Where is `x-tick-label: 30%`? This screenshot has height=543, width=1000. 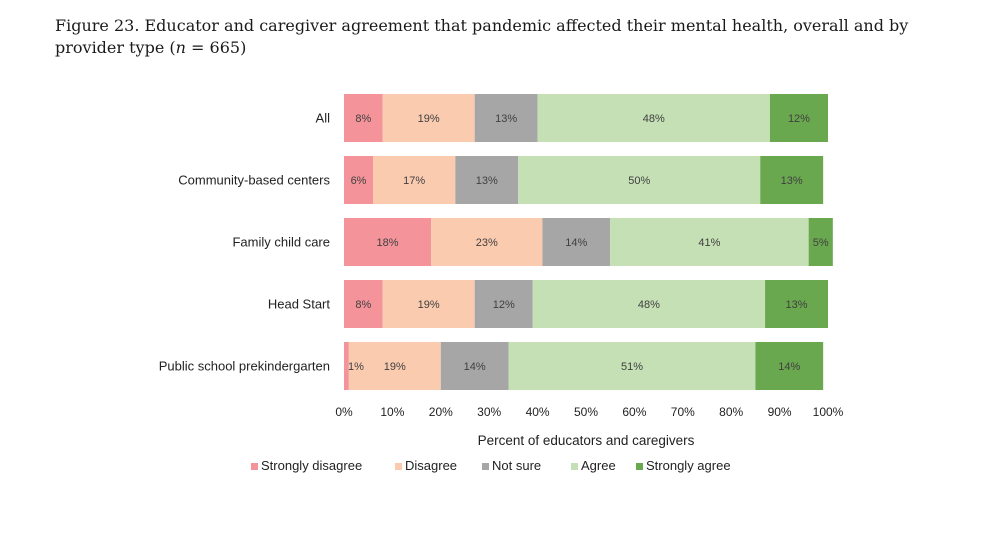
x-tick-label: 30% is located at coordinates (489, 412).